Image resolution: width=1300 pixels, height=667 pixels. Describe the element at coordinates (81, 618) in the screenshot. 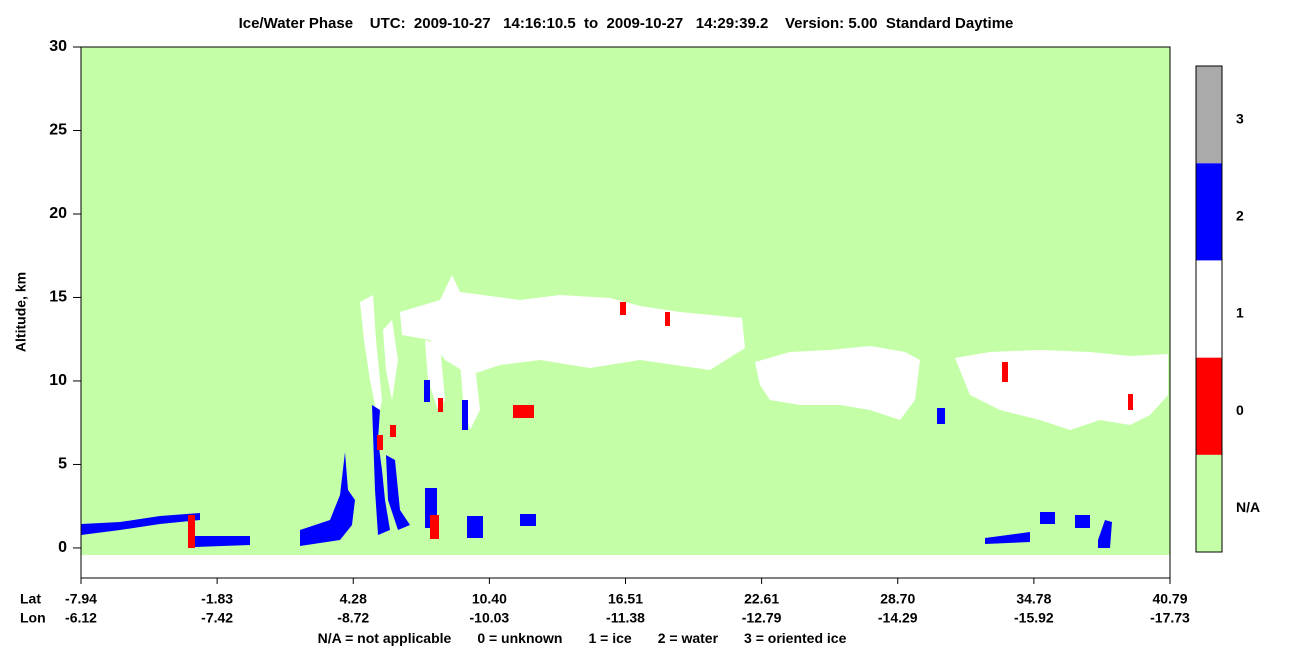

I see `x-tick-label: -6.12` at that location.